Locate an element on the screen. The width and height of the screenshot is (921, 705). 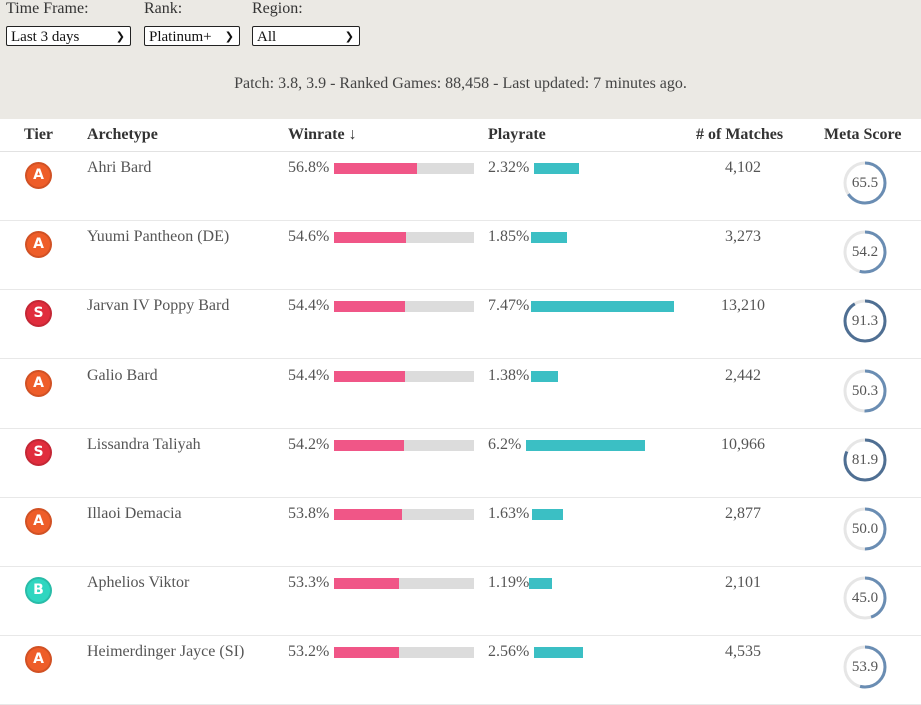
table-row: S Lissandra Taliyah 54.2% 6.2% 10,966 81.9 is located at coordinates (460, 463).